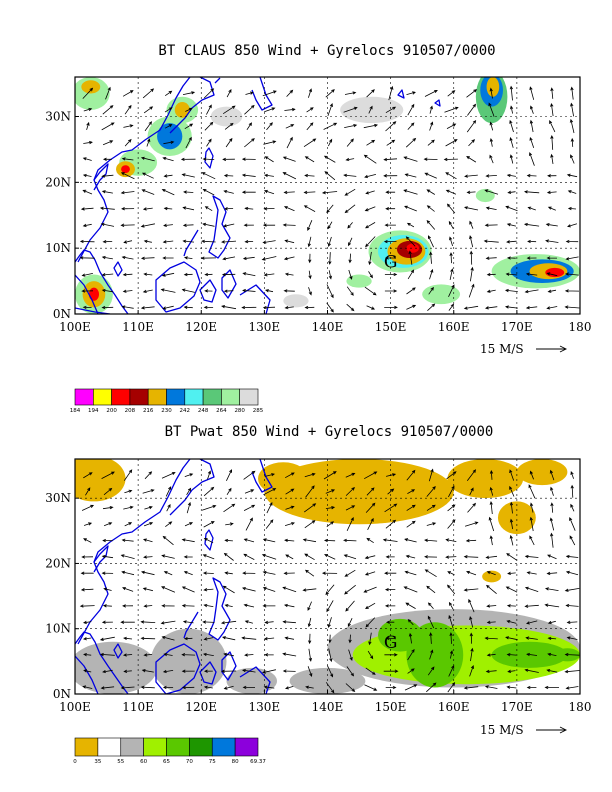 The height and width of the screenshot is (792, 612). Describe the element at coordinates (201, 707) in the screenshot. I see `x-tick-label: 120E` at that location.